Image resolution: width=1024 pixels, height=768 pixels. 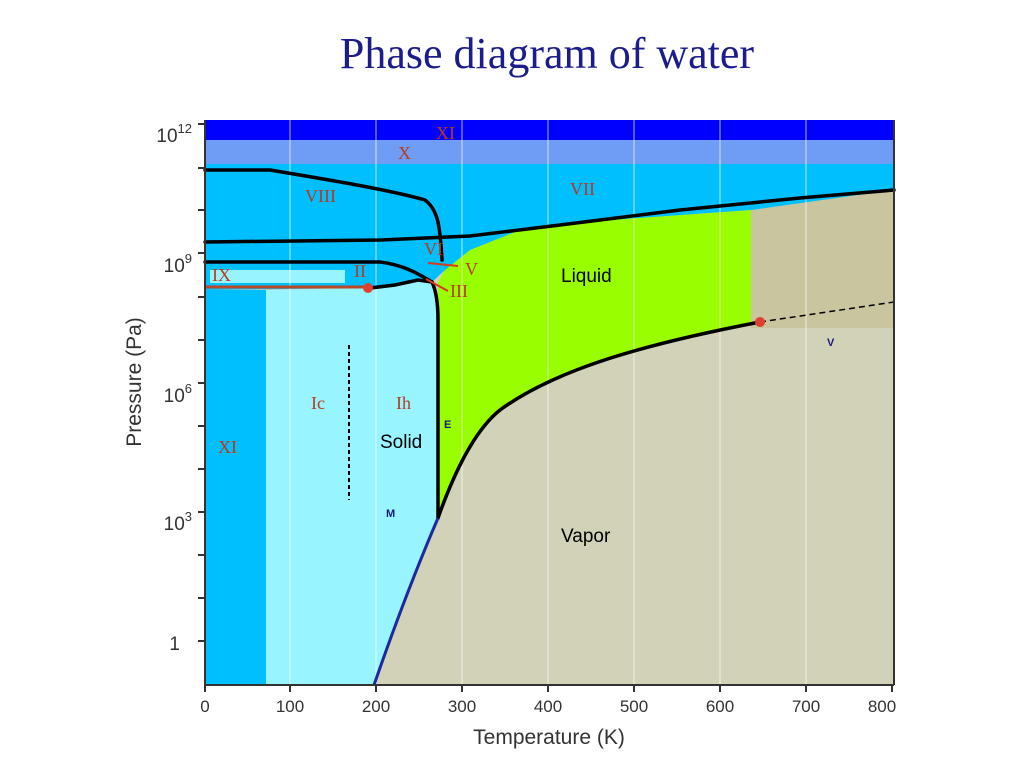 What do you see at coordinates (290, 706) in the screenshot?
I see `x-tick-label: 100` at bounding box center [290, 706].